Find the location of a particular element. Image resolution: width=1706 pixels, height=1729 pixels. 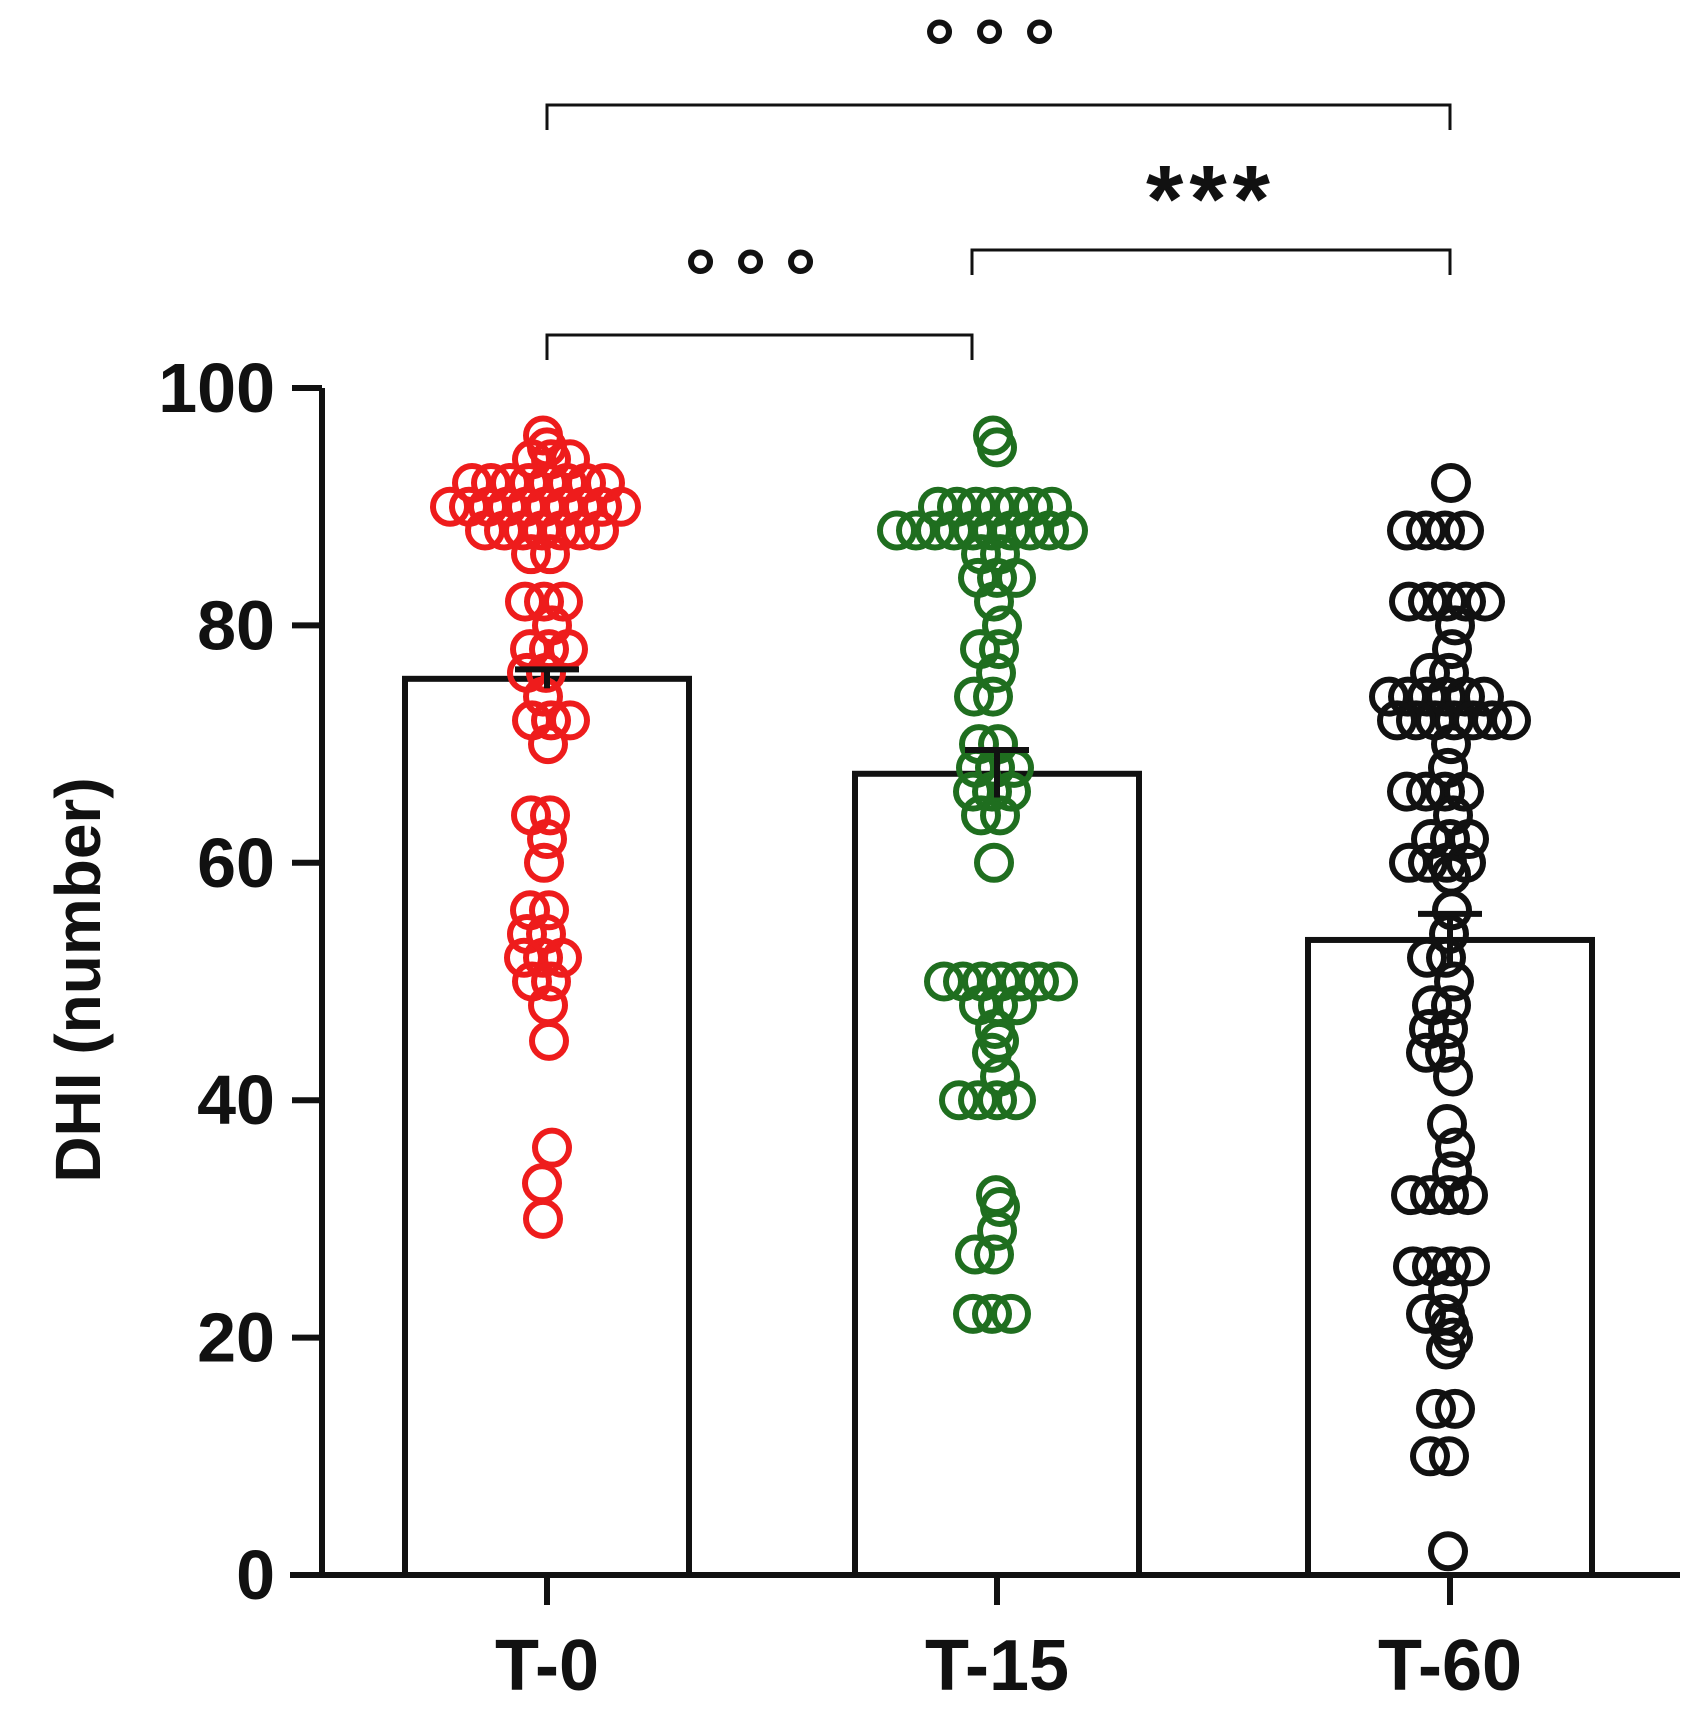

significance-layer: °°° *** °°° is located at coordinates (998, 181).